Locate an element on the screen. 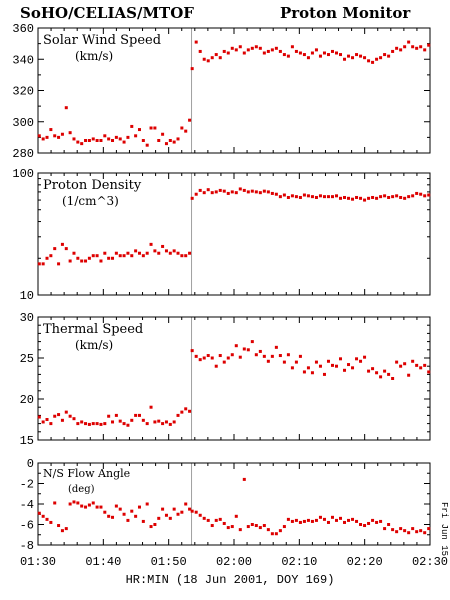  x-tick-label: 02:10 is located at coordinates (299, 562).